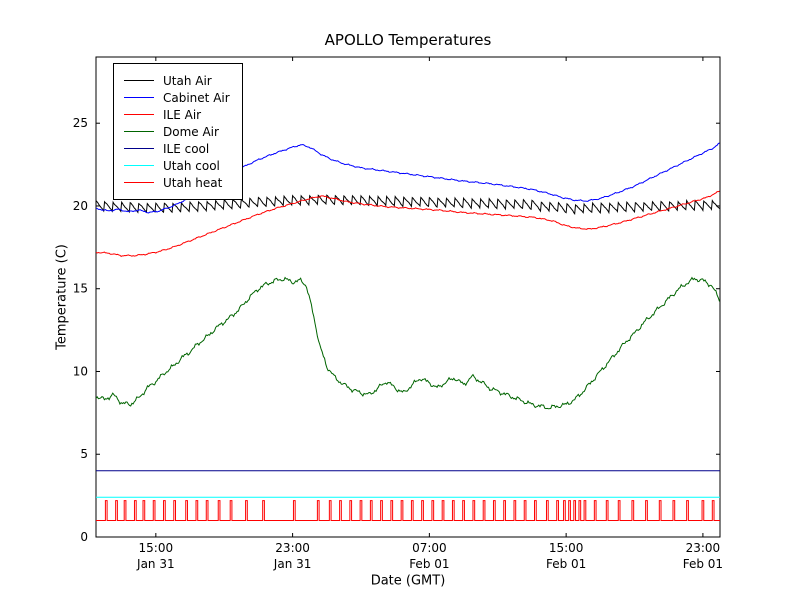 The height and width of the screenshot is (600, 800). What do you see at coordinates (429, 548) in the screenshot?
I see `svg-text: 07:00` at bounding box center [429, 548].